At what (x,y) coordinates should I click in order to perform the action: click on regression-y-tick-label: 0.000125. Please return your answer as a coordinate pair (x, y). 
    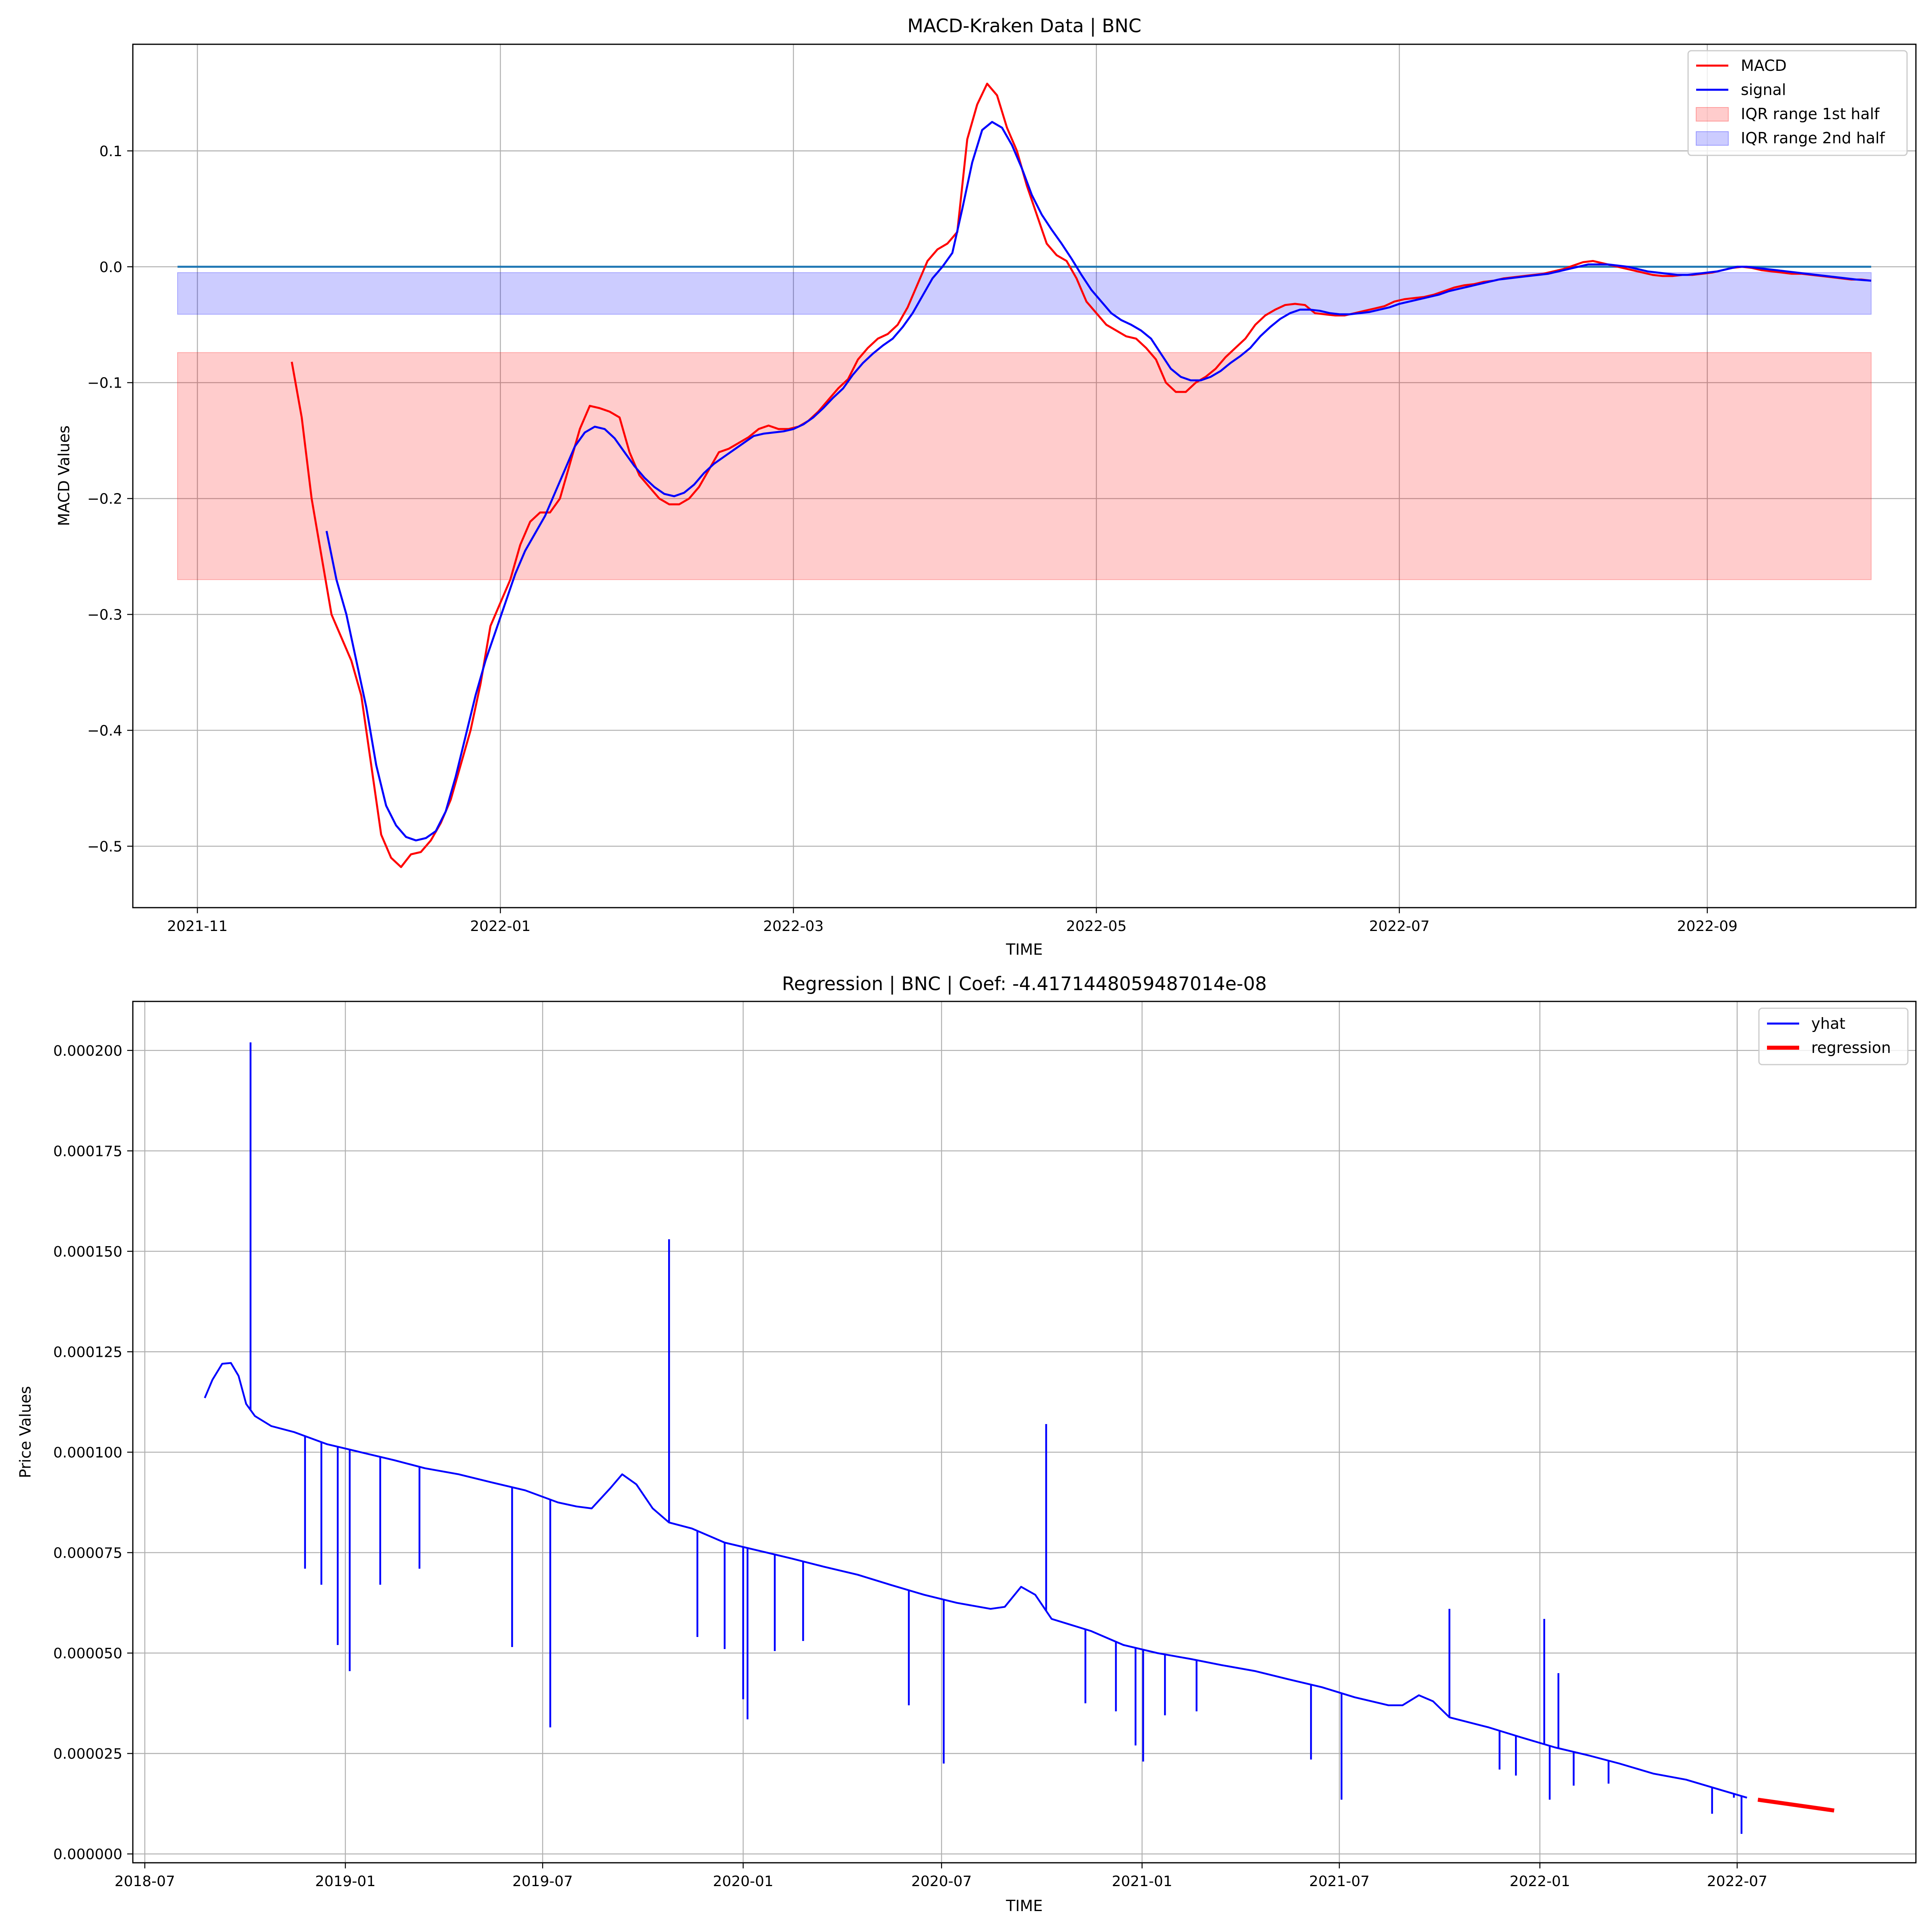
    Looking at the image, I should click on (87, 1352).